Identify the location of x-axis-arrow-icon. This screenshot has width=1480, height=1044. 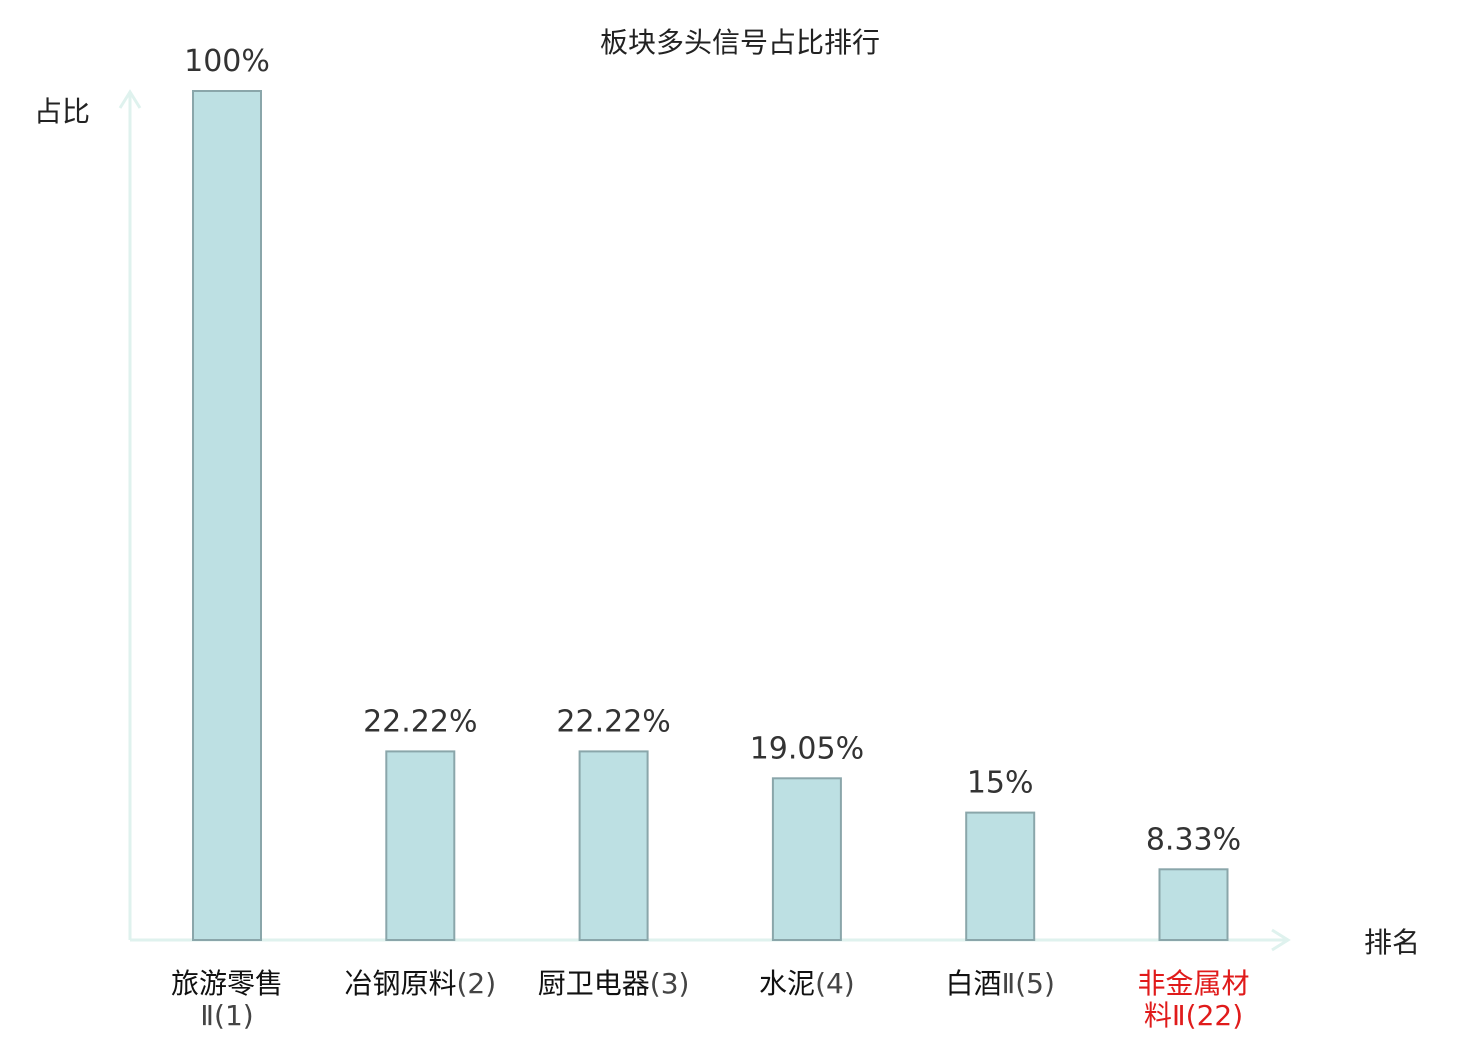
(1281, 940).